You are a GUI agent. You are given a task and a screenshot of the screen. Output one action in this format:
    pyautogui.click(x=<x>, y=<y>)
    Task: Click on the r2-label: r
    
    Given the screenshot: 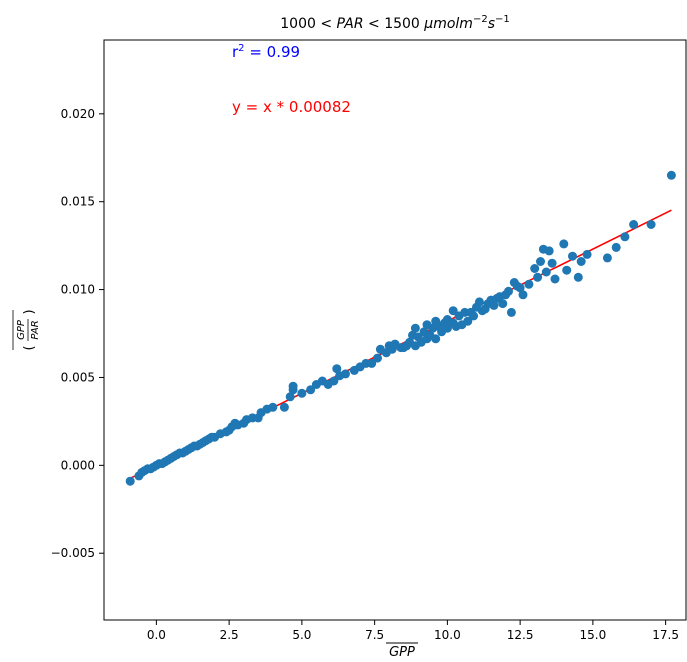 What is the action you would take?
    pyautogui.click(x=235, y=52)
    